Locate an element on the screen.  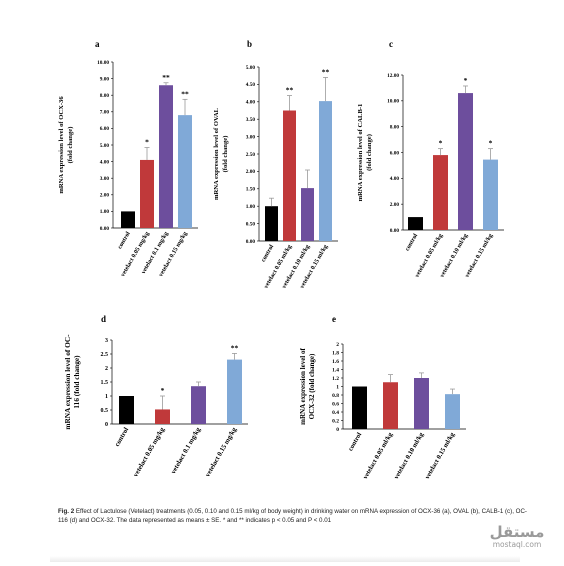
y-axis-label: mRNA expression level of CALB-1 is located at coordinates (360, 153).